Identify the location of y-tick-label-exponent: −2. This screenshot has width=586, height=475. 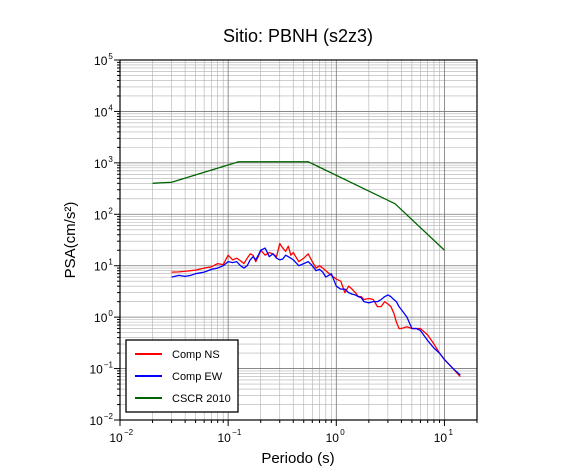
(109, 416).